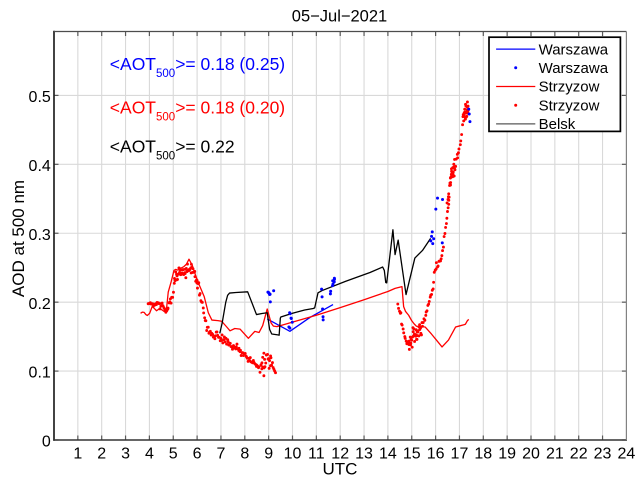 The image size is (640, 485). What do you see at coordinates (197, 454) in the screenshot?
I see `svg-text: 6` at bounding box center [197, 454].